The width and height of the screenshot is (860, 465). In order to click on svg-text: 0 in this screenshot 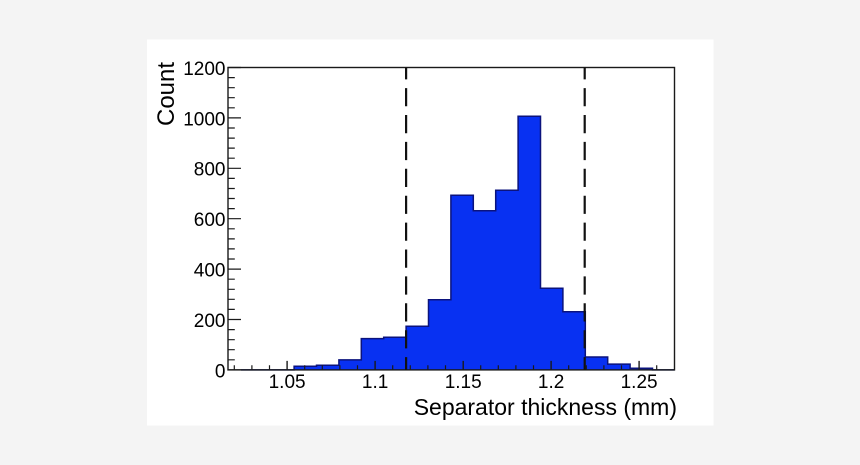, I will do `click(220, 371)`.